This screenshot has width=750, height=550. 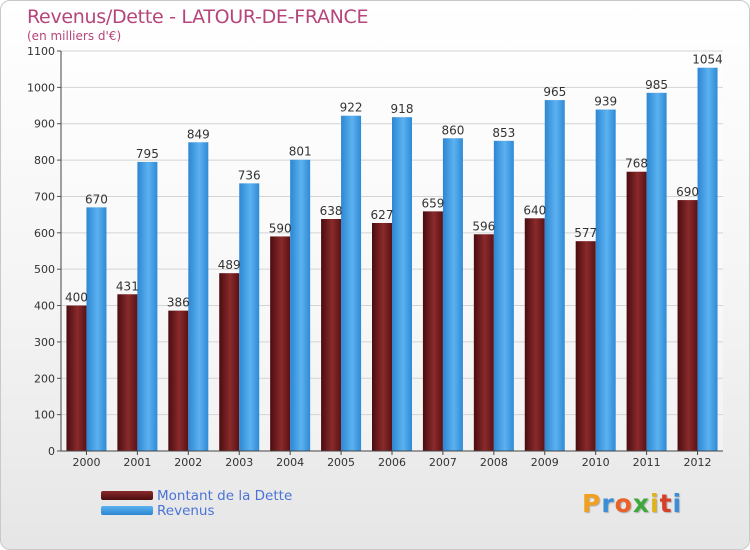 I want to click on x-tick-label: 2010, so click(x=596, y=462).